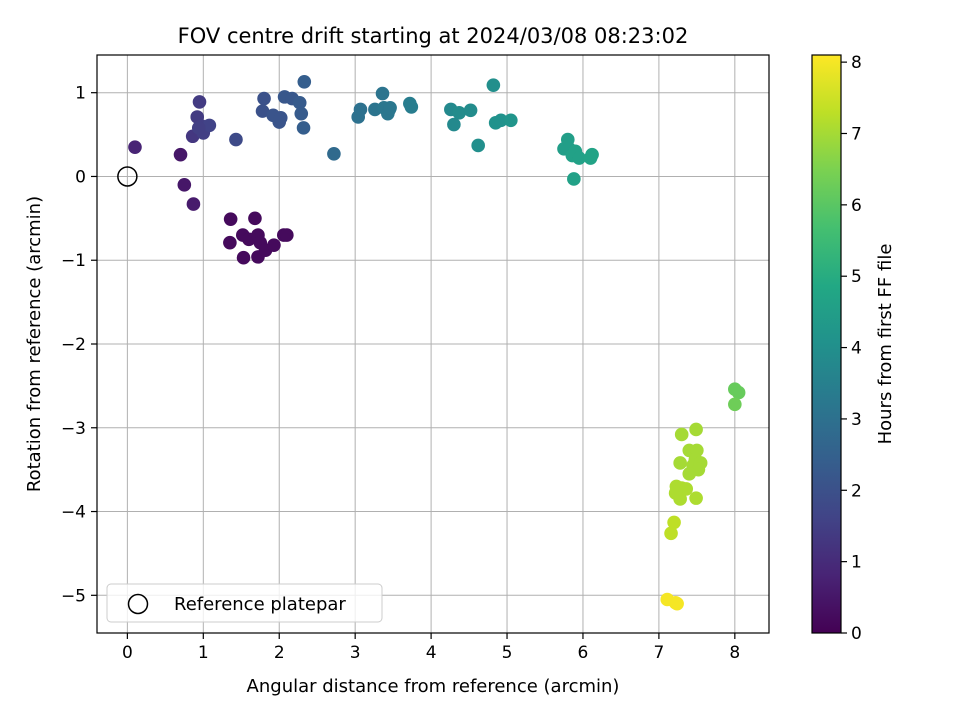 This screenshot has width=960, height=724. Describe the element at coordinates (73, 429) in the screenshot. I see `y-tick-label: −3` at that location.